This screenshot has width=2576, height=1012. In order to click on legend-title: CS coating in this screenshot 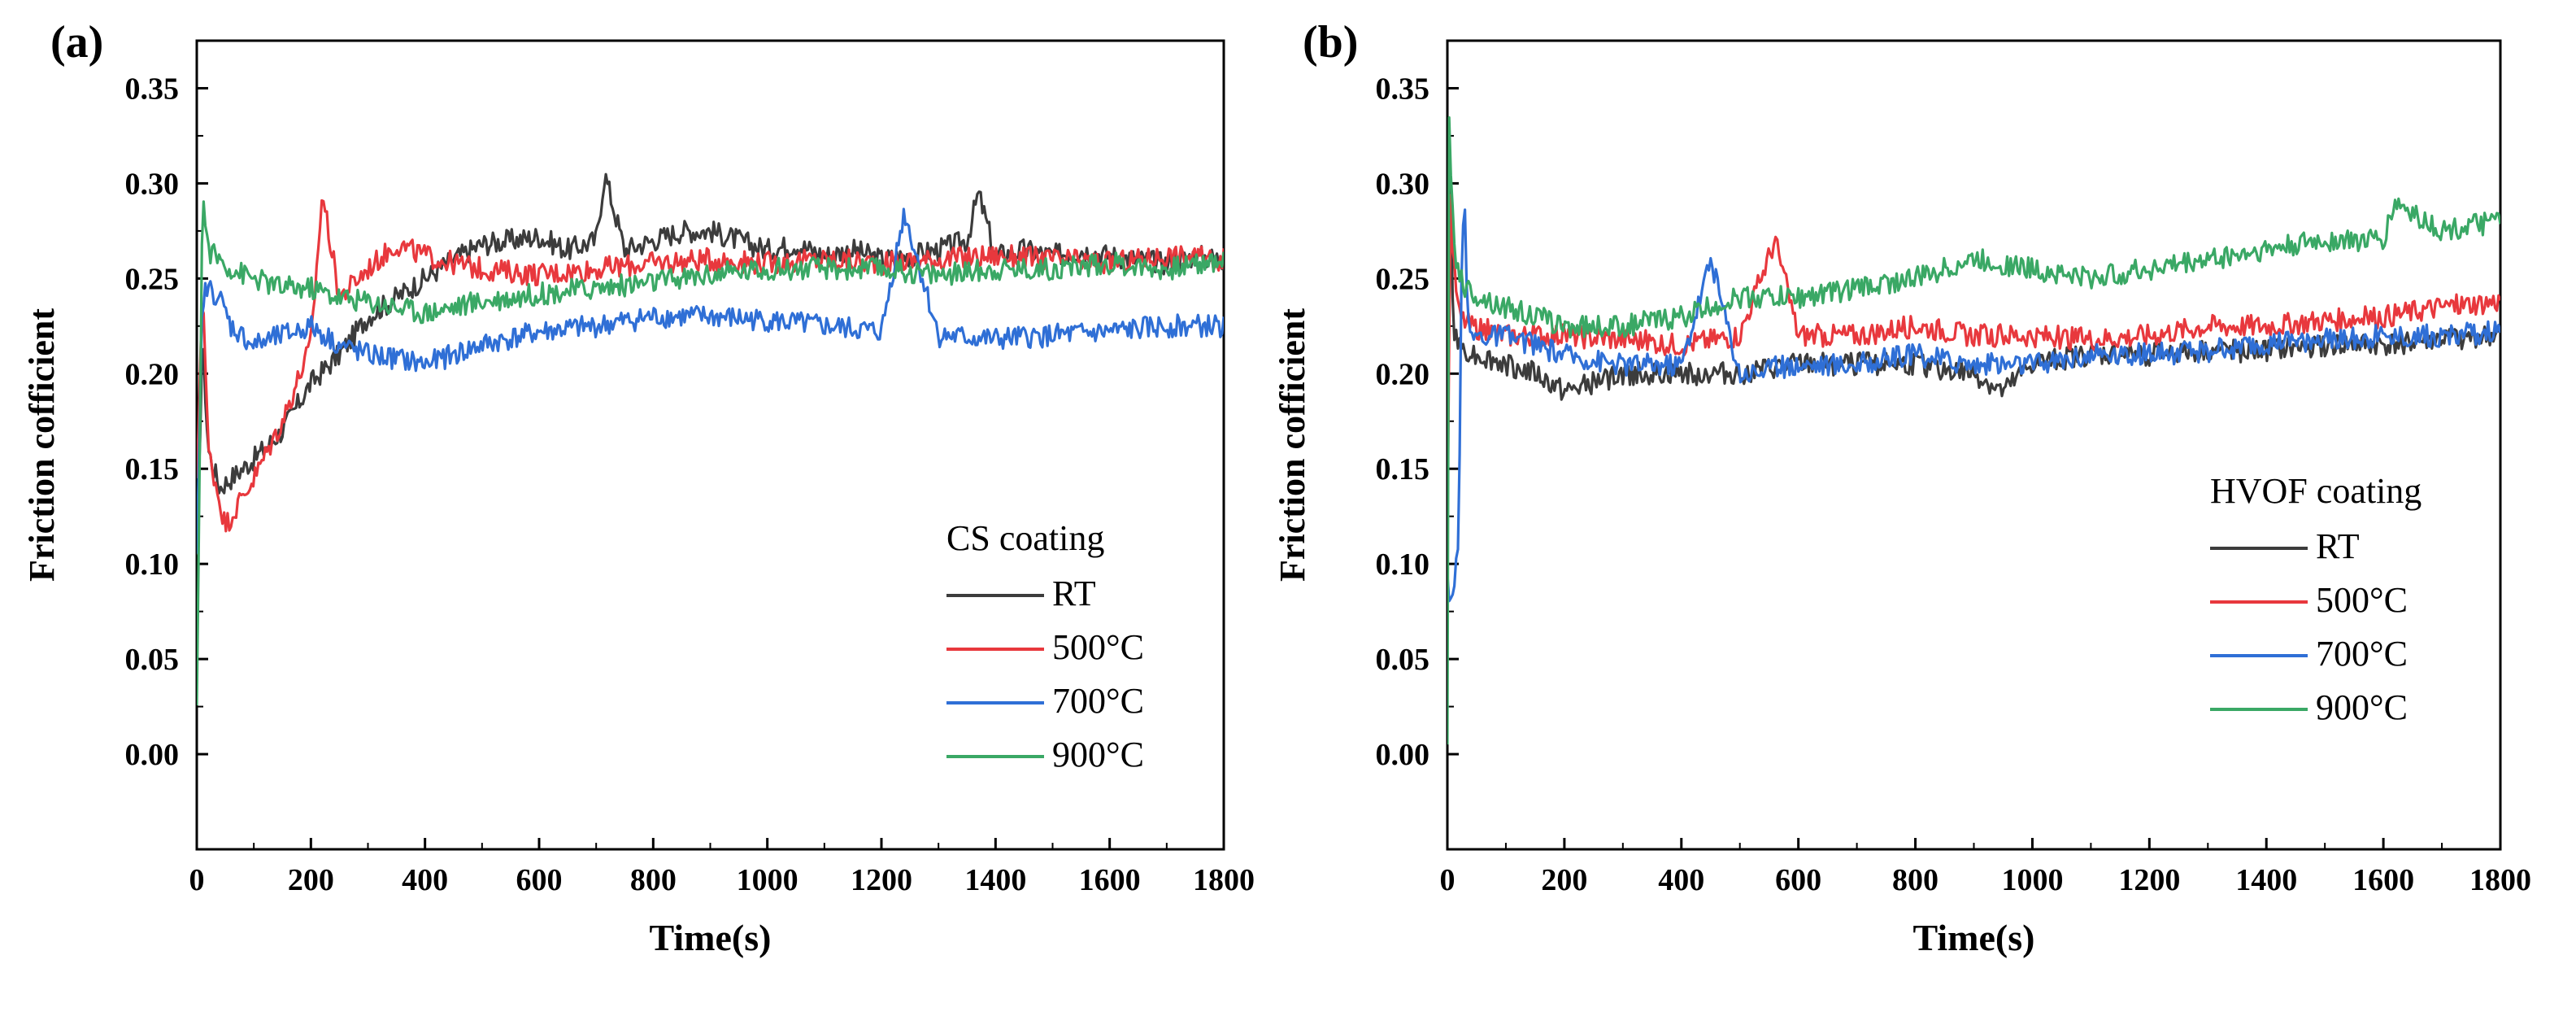, I will do `click(1025, 538)`.